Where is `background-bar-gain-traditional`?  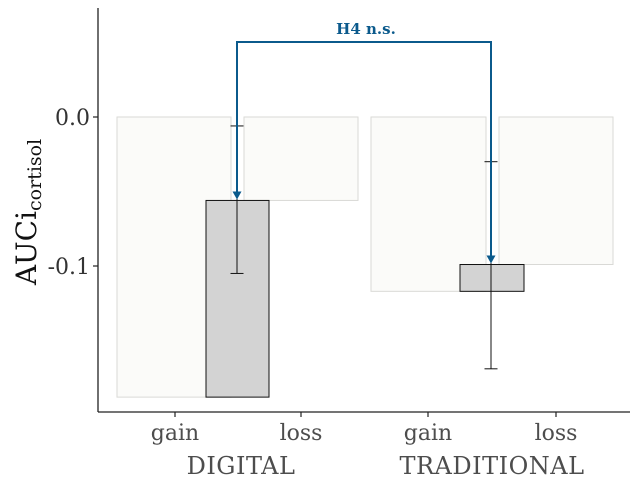
background-bar-gain-traditional is located at coordinates (428, 204).